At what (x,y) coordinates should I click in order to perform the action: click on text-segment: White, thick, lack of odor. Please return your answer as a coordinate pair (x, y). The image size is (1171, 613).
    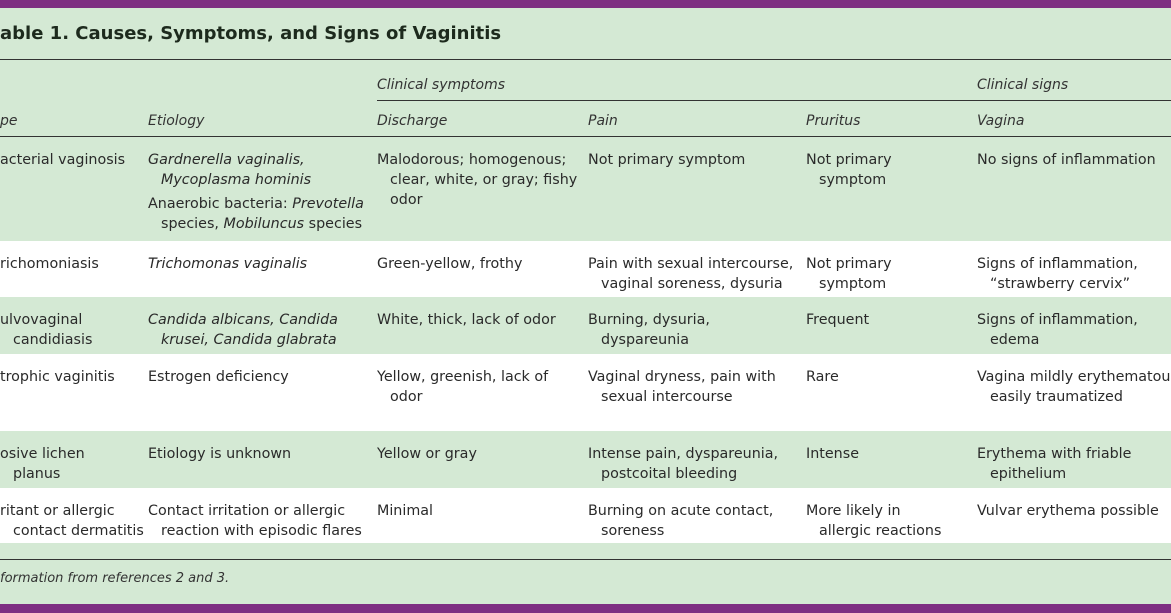
    Looking at the image, I should click on (466, 320).